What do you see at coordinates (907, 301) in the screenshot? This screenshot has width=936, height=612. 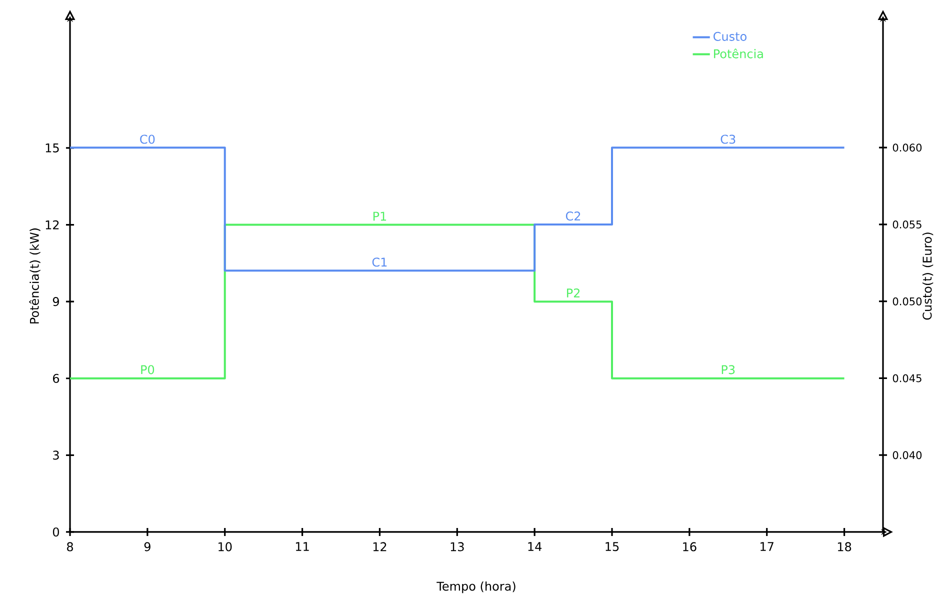 I see `y2-tick-label: 0.050` at bounding box center [907, 301].